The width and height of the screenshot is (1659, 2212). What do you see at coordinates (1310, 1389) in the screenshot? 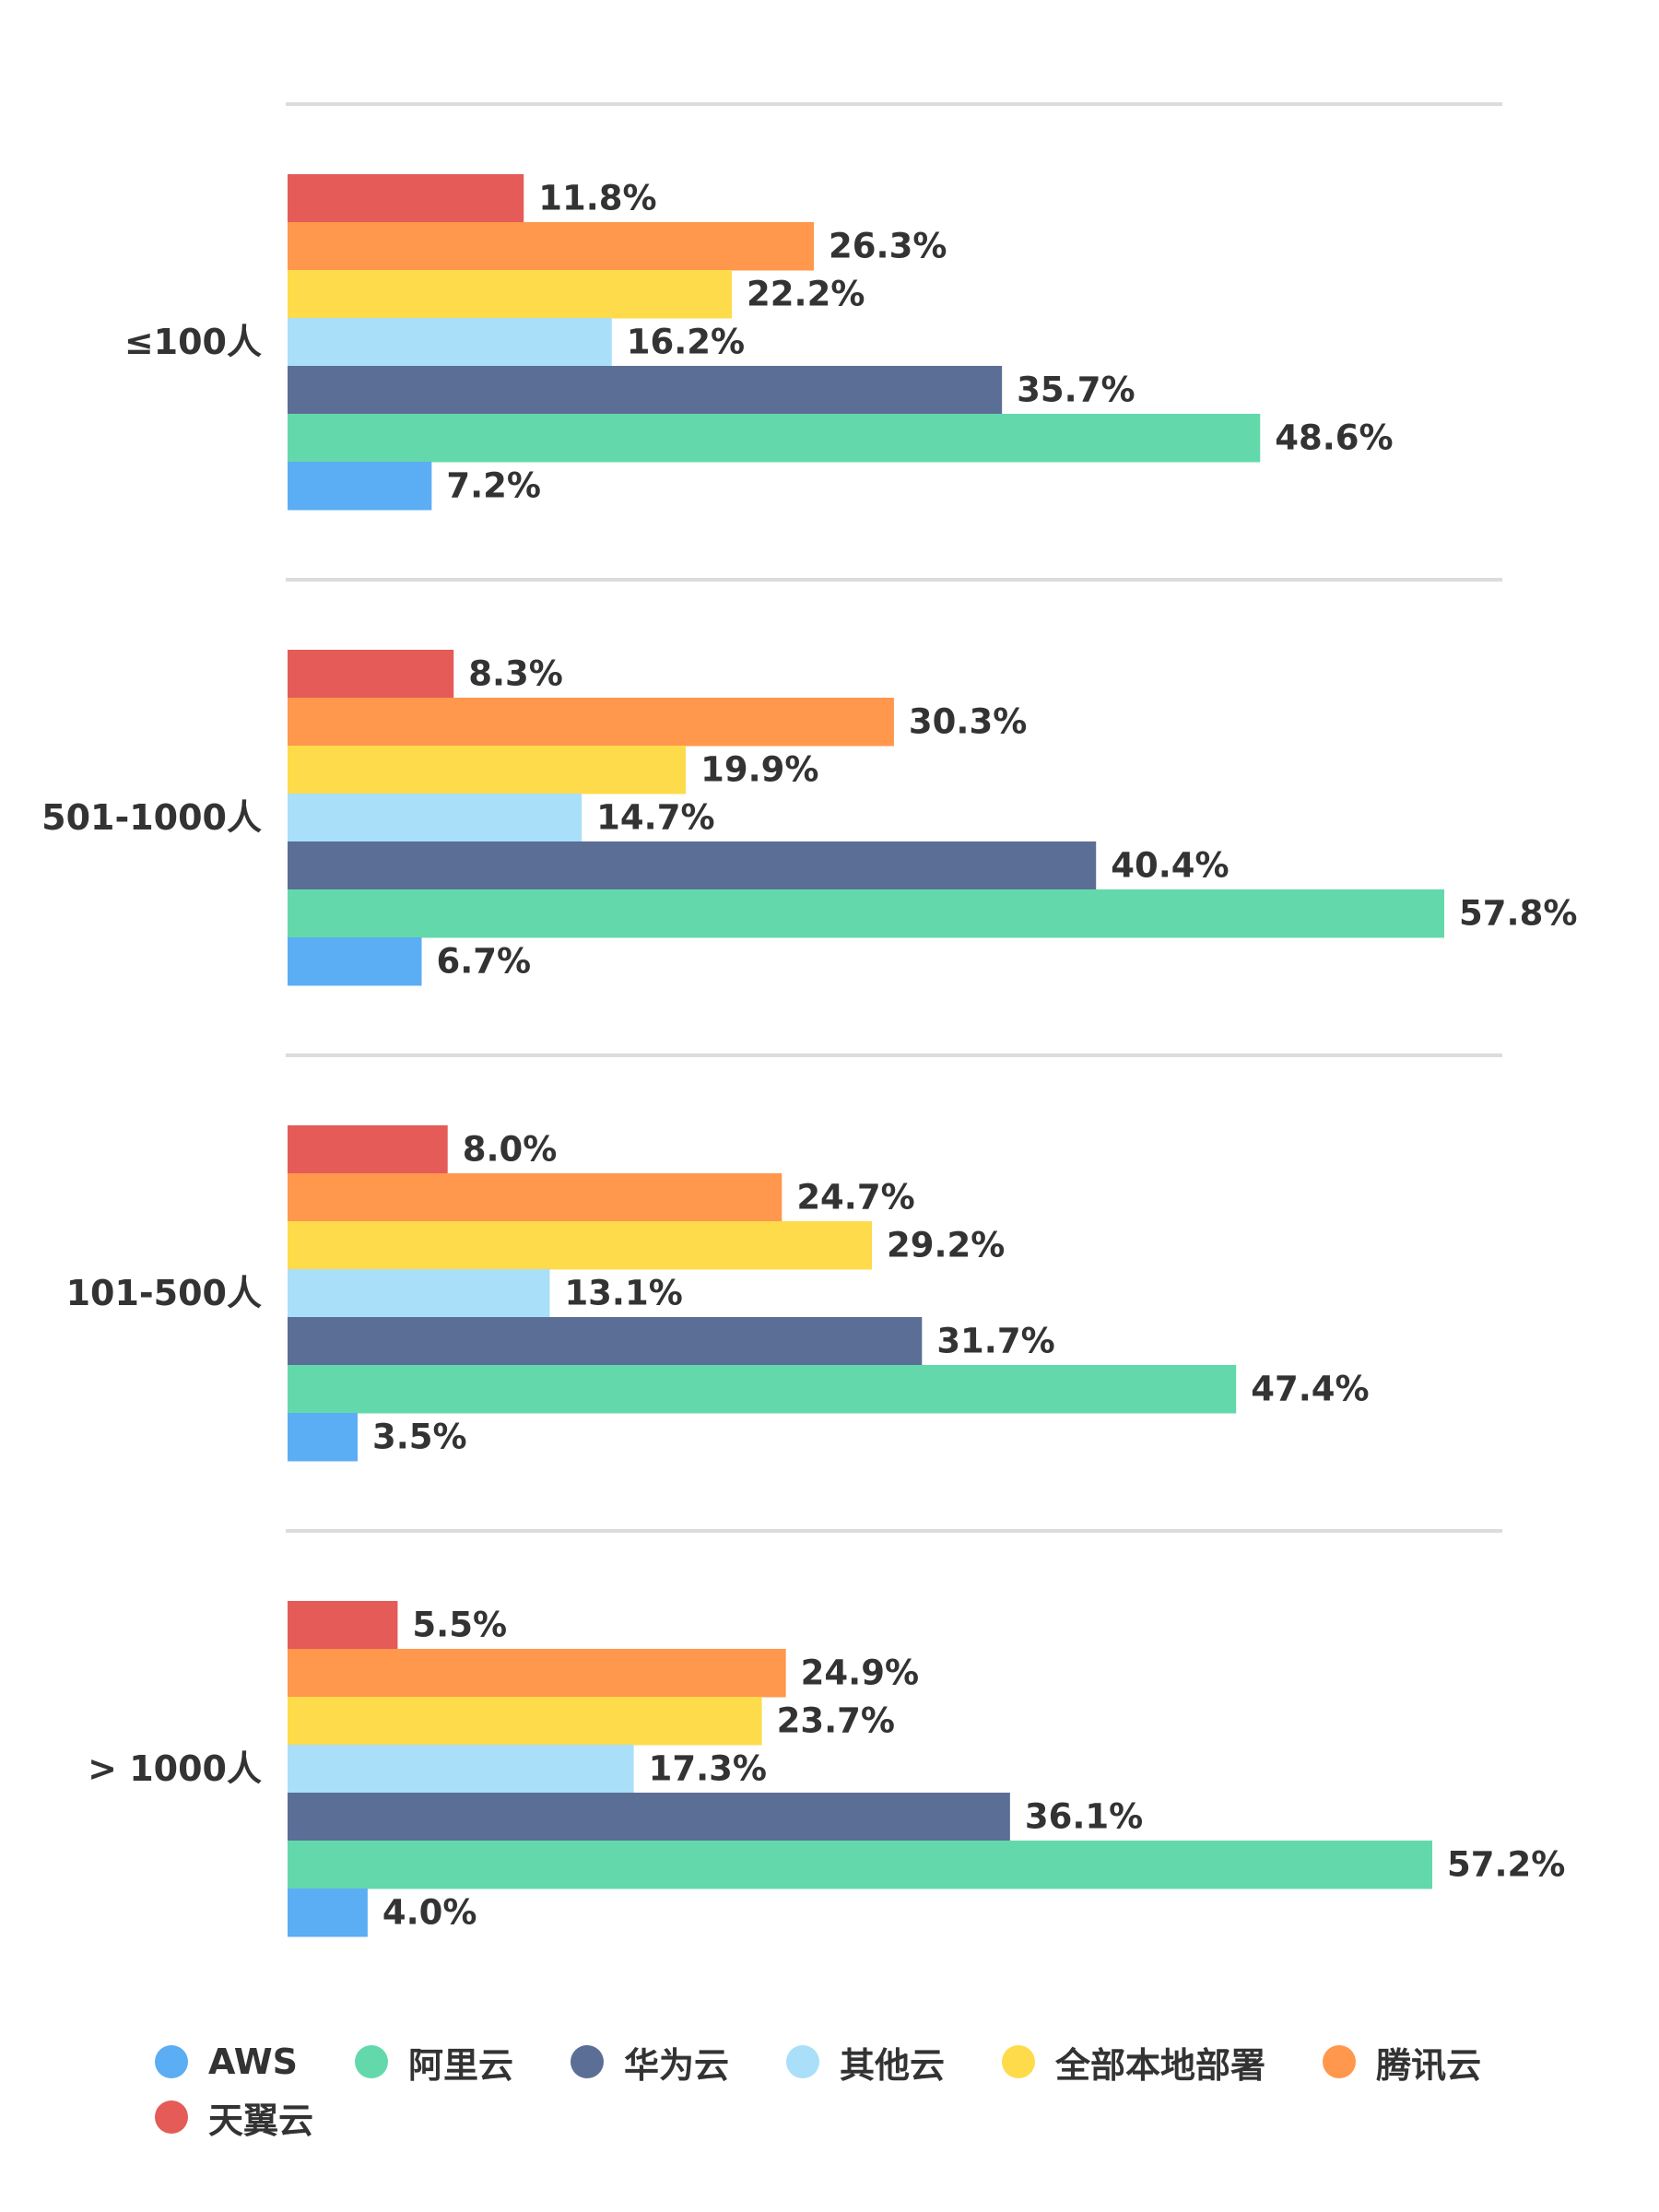
I see `data-label: 47.4%` at bounding box center [1310, 1389].